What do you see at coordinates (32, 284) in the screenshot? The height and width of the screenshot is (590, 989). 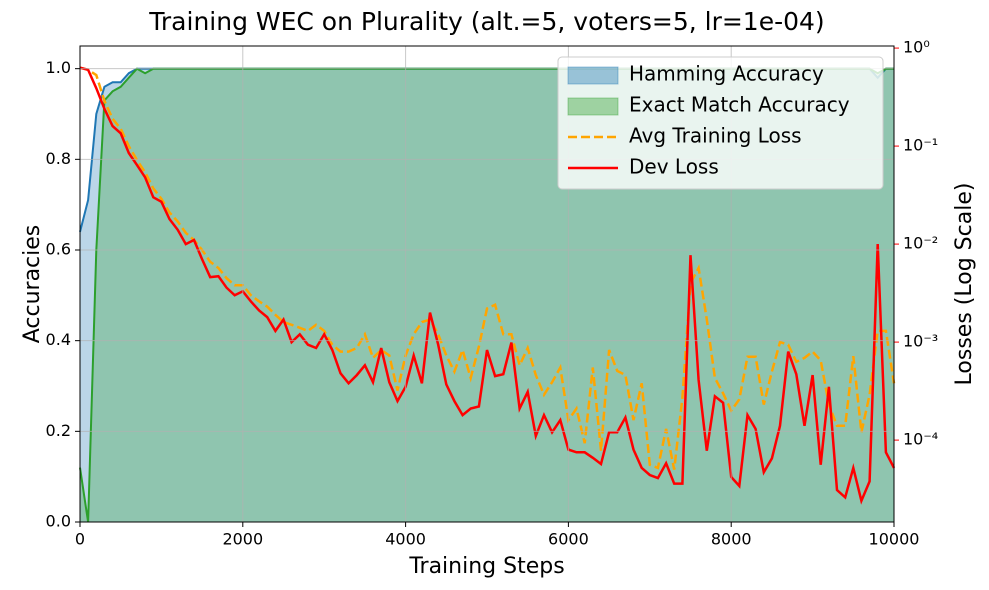 I see `y-axis-label: Accuracies` at bounding box center [32, 284].